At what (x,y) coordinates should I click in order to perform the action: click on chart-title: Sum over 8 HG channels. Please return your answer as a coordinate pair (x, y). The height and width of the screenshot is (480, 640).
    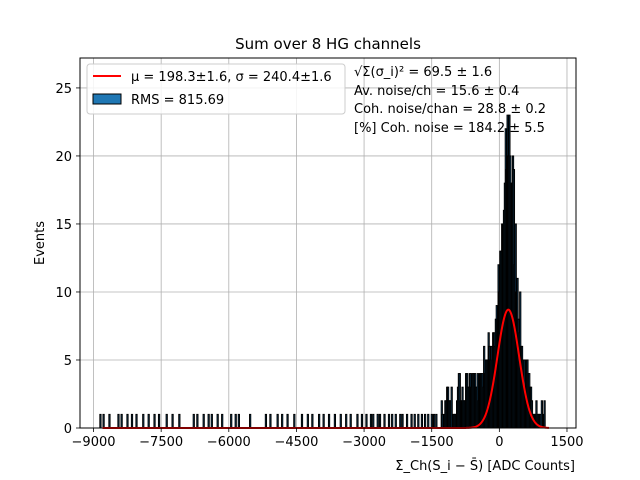
    Looking at the image, I should click on (328, 44).